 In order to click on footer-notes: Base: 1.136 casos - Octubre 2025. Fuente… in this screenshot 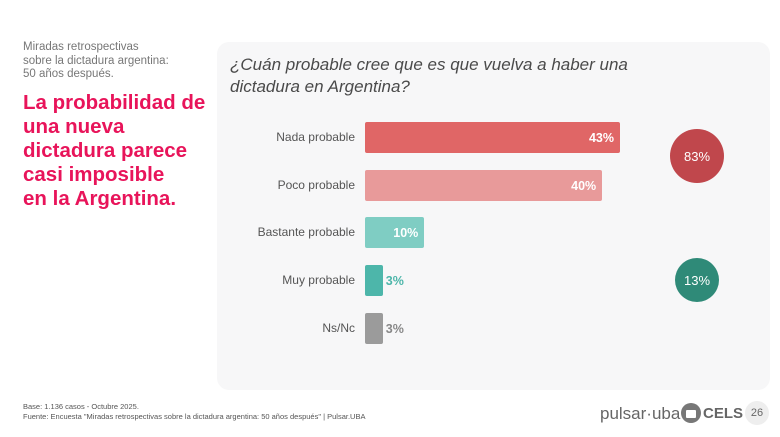, I will do `click(194, 412)`.